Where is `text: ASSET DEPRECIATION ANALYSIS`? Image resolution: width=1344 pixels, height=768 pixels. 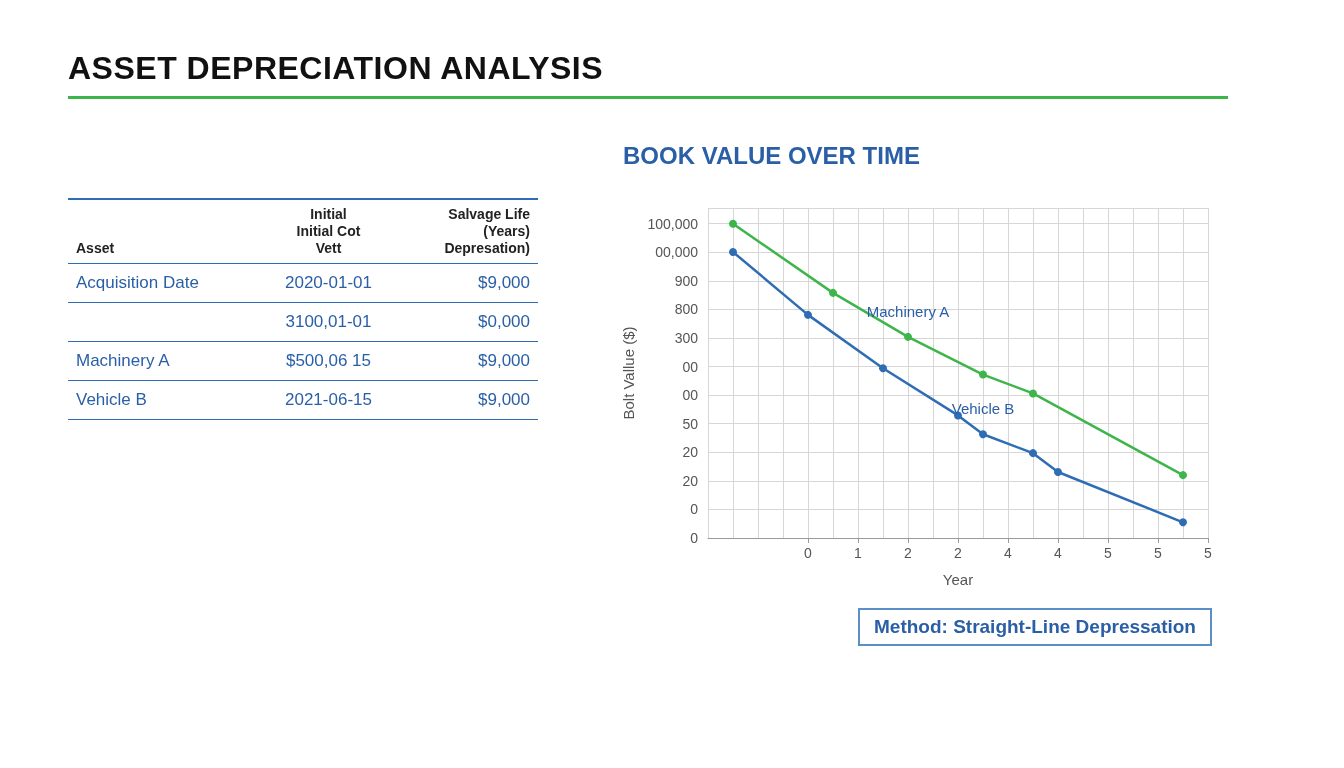 text: ASSET DEPRECIATION ANALYSIS is located at coordinates (336, 68).